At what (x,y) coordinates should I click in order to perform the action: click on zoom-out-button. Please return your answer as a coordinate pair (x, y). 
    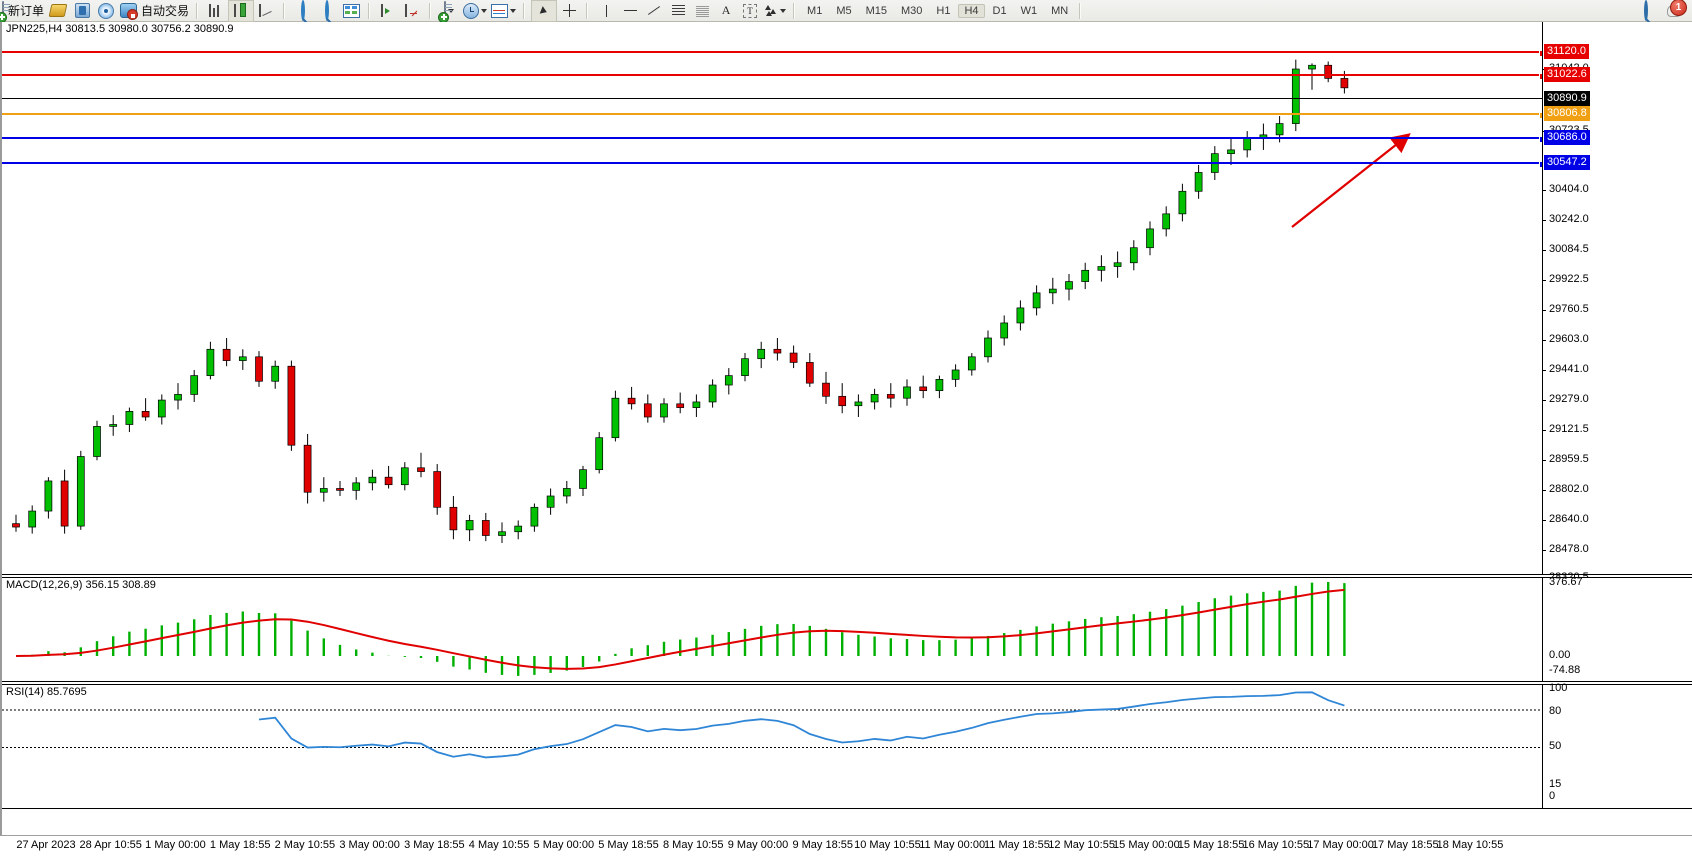
    Looking at the image, I should click on (327, 12).